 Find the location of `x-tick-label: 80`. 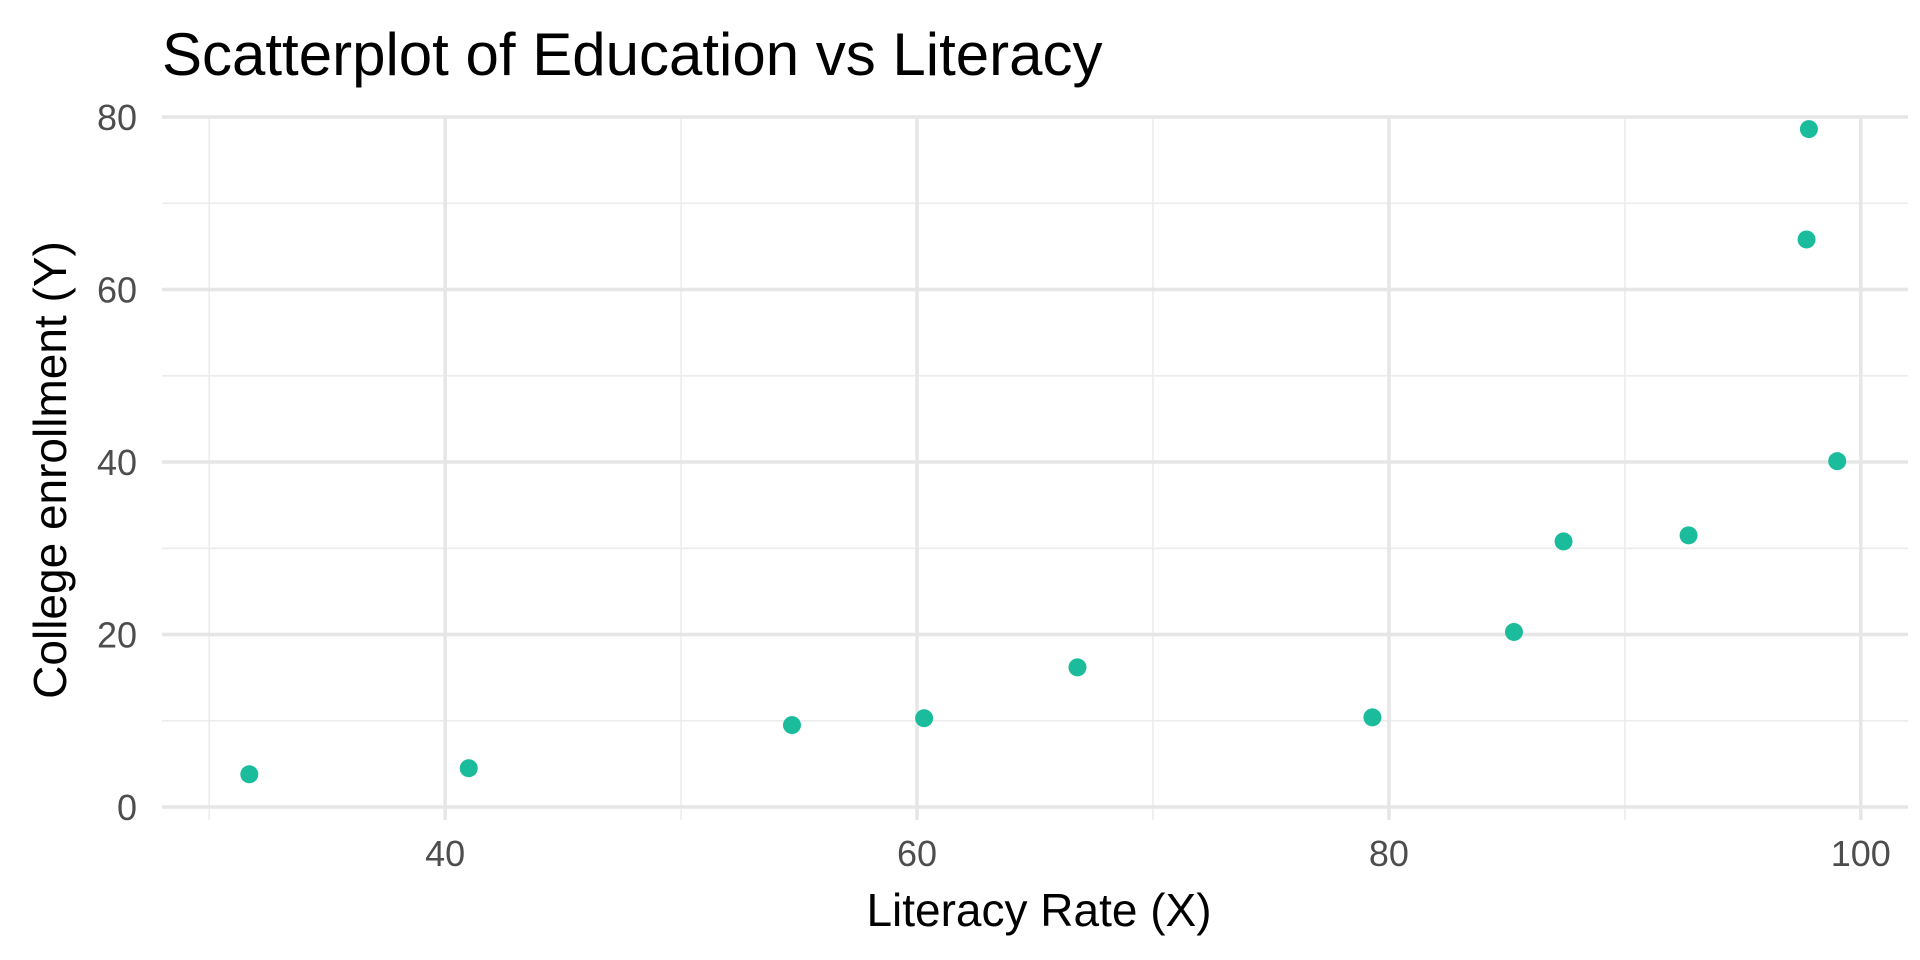

x-tick-label: 80 is located at coordinates (1389, 853).